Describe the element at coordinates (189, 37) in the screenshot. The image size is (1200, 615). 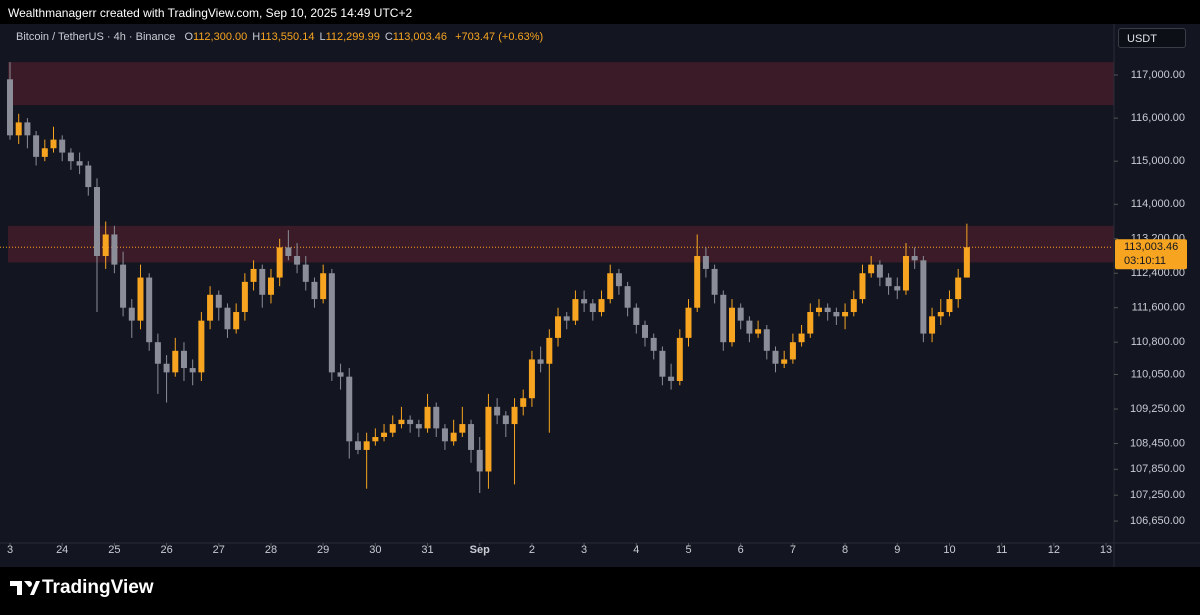
I see `ohlc-key: O` at that location.